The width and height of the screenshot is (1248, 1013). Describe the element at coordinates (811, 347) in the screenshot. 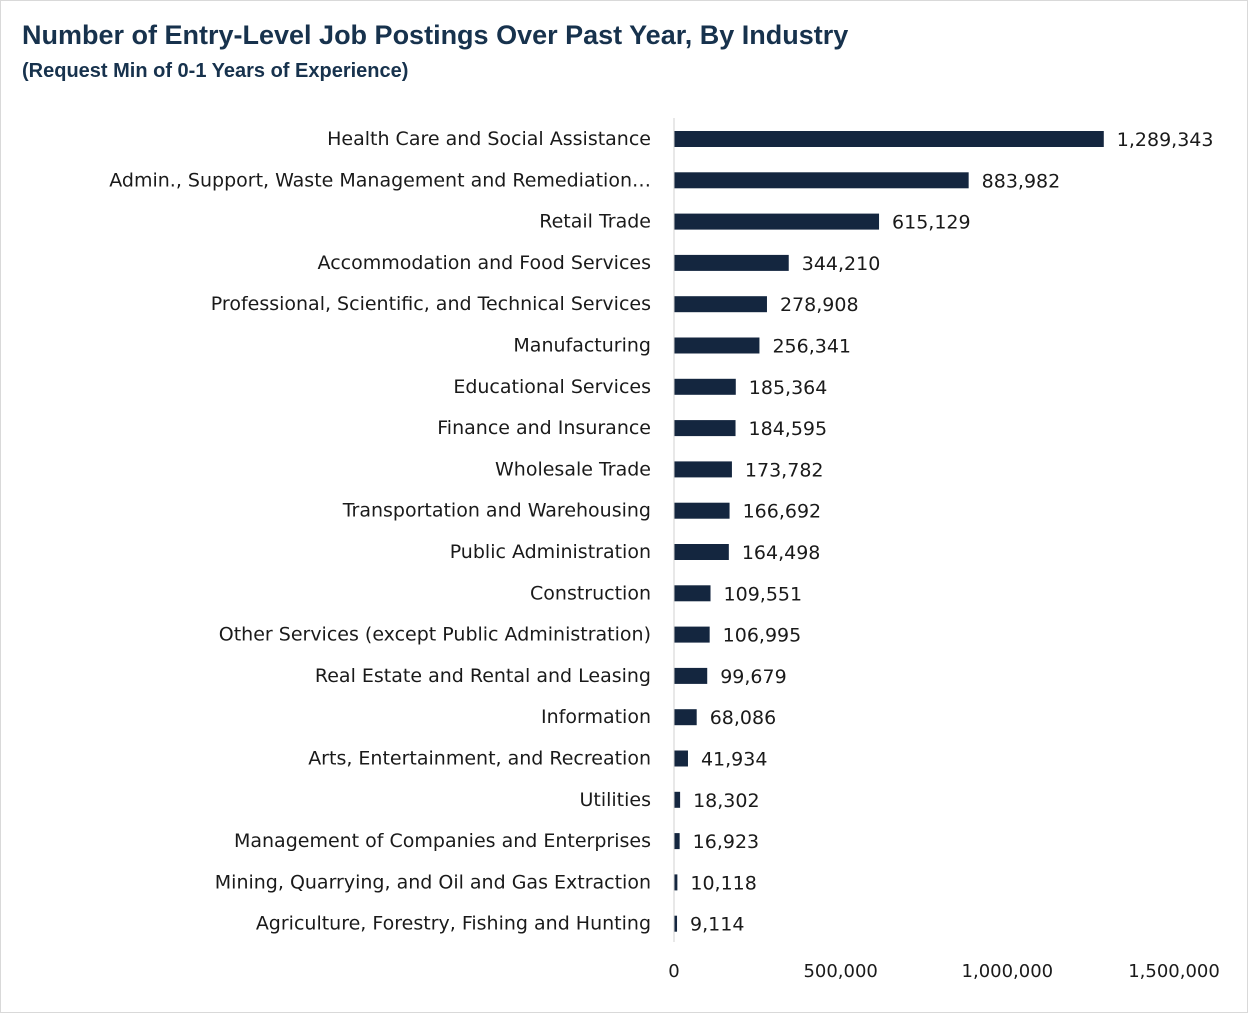

I see `value-label: 256,341` at that location.